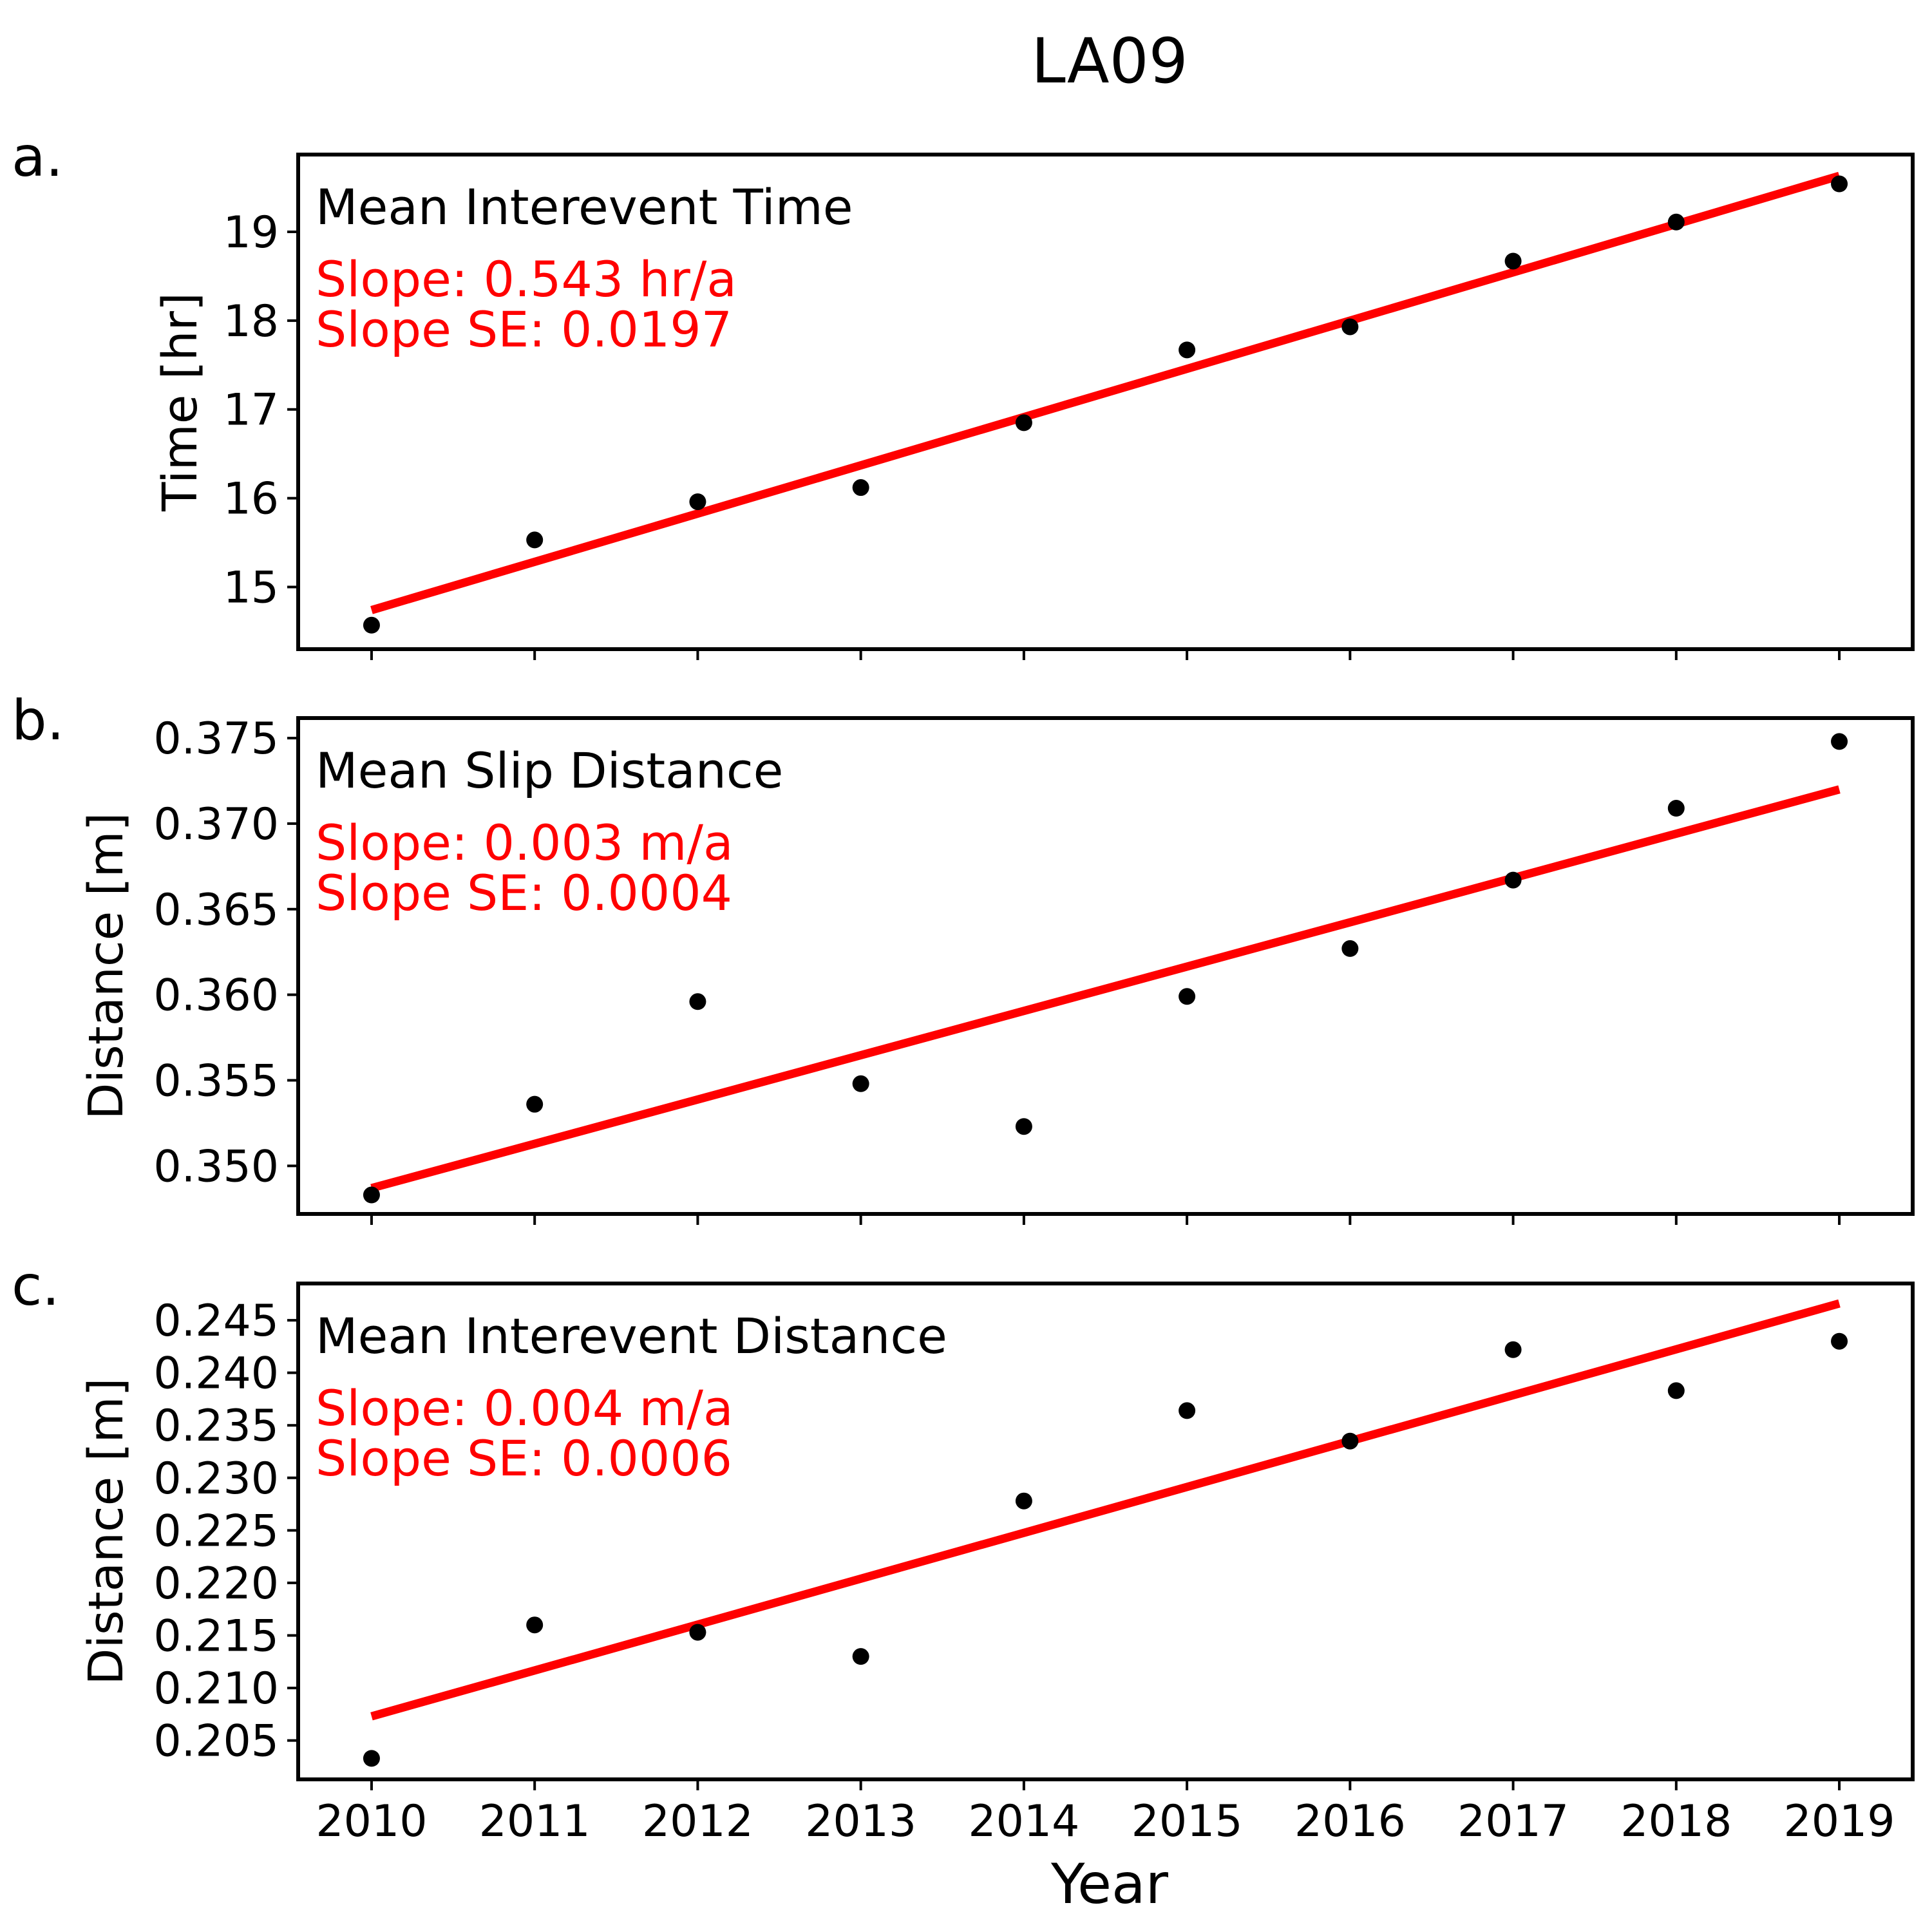 The width and height of the screenshot is (1932, 1932). Describe the element at coordinates (524, 1459) in the screenshot. I see `slope-se-label: Slope SE: 0.0006` at that location.